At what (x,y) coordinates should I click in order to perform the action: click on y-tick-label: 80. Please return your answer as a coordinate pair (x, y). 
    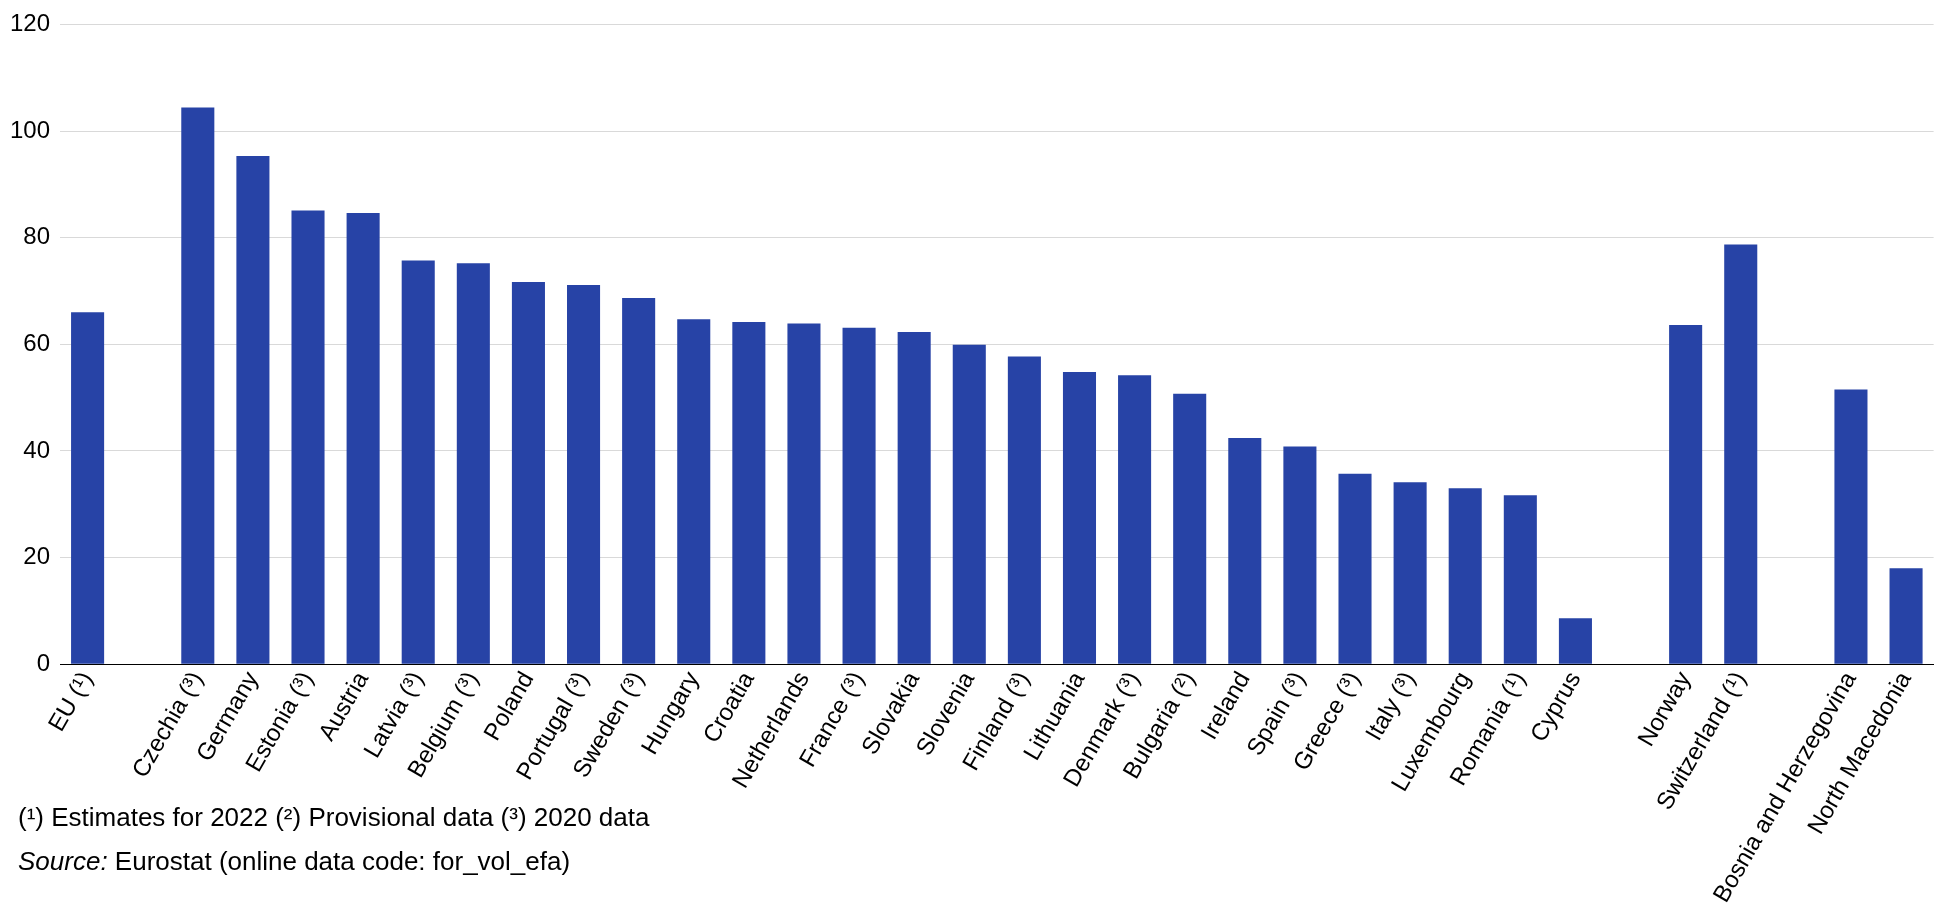
    Looking at the image, I should click on (37, 236).